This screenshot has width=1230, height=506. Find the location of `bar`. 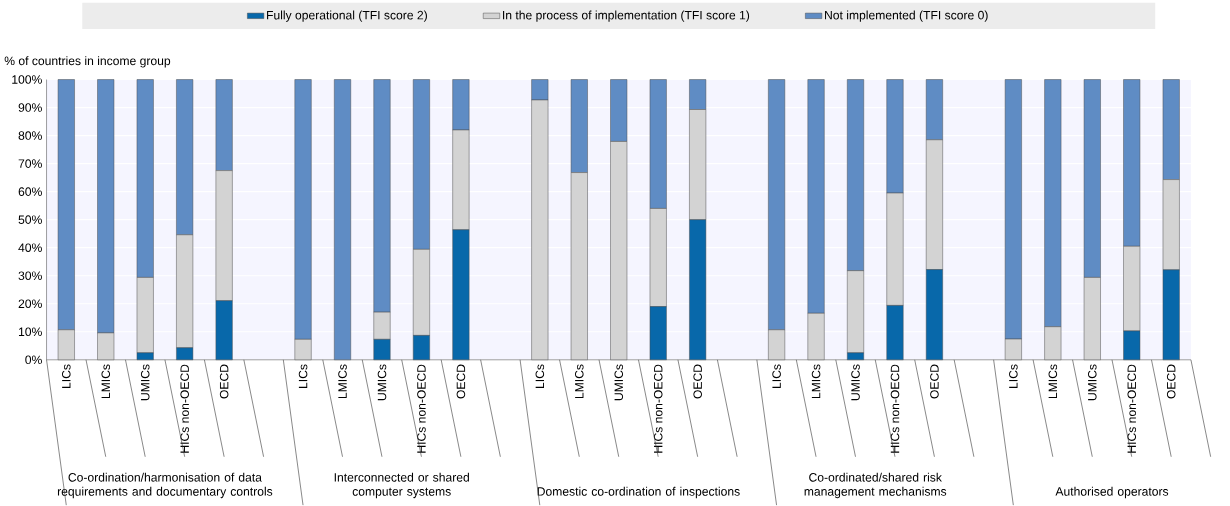

bar is located at coordinates (342, 220).